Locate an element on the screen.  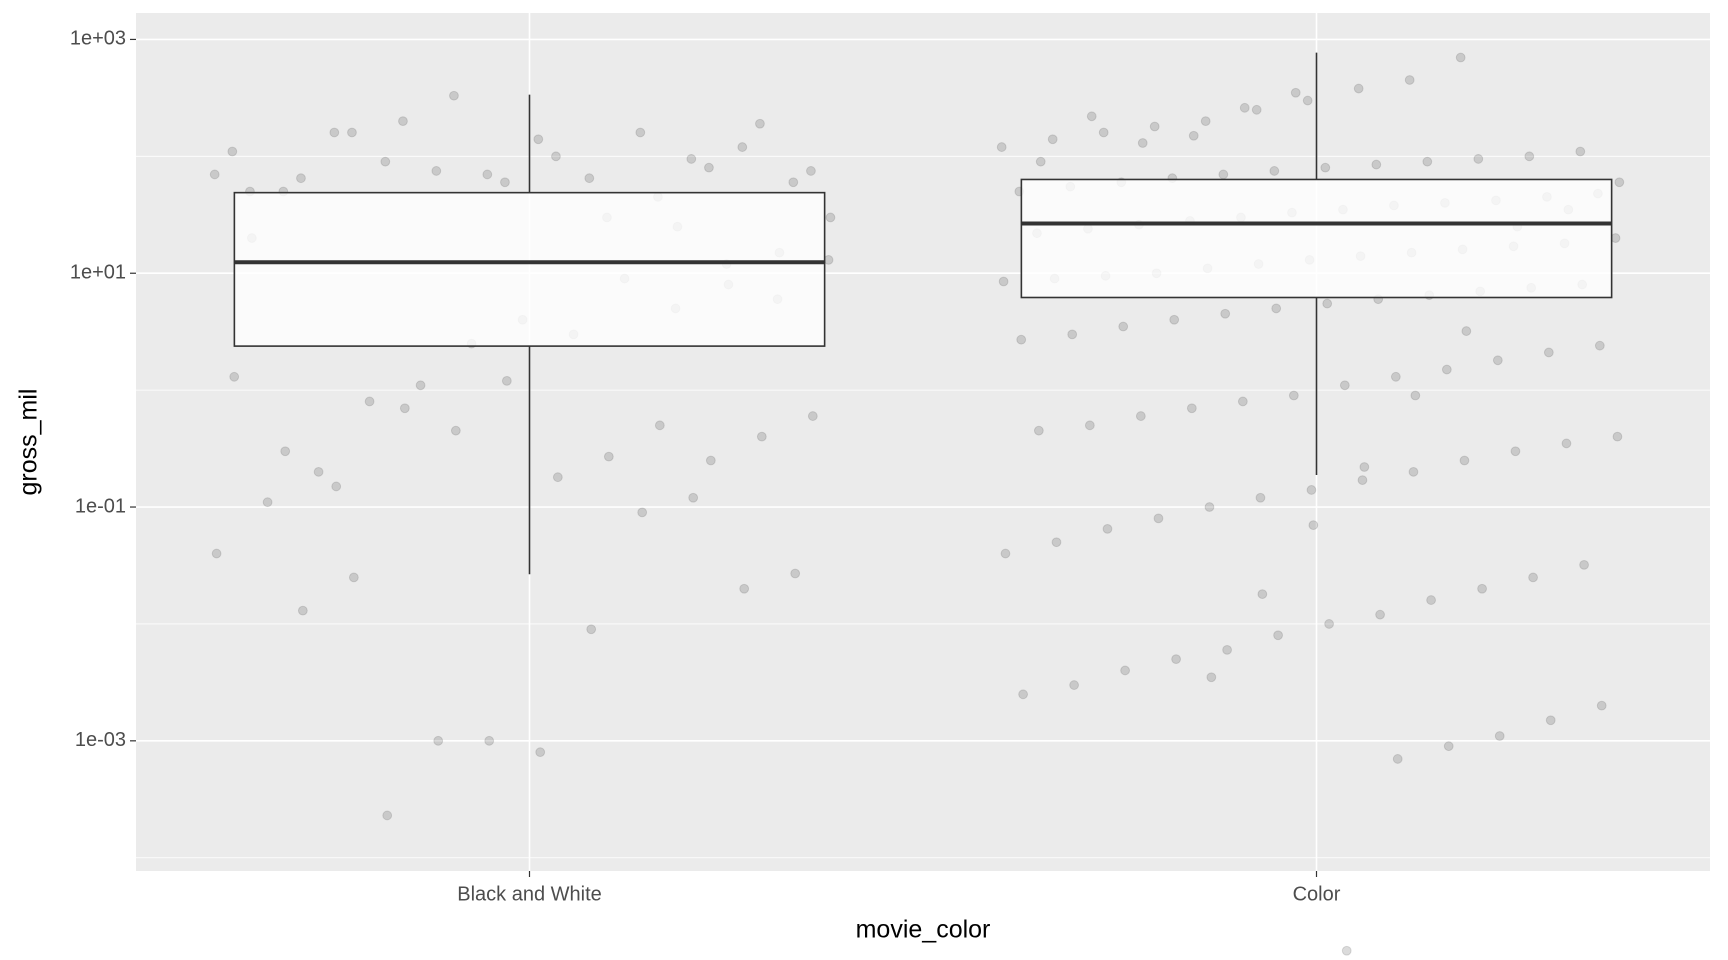
x-tick-label: Black and White is located at coordinates (529, 894).